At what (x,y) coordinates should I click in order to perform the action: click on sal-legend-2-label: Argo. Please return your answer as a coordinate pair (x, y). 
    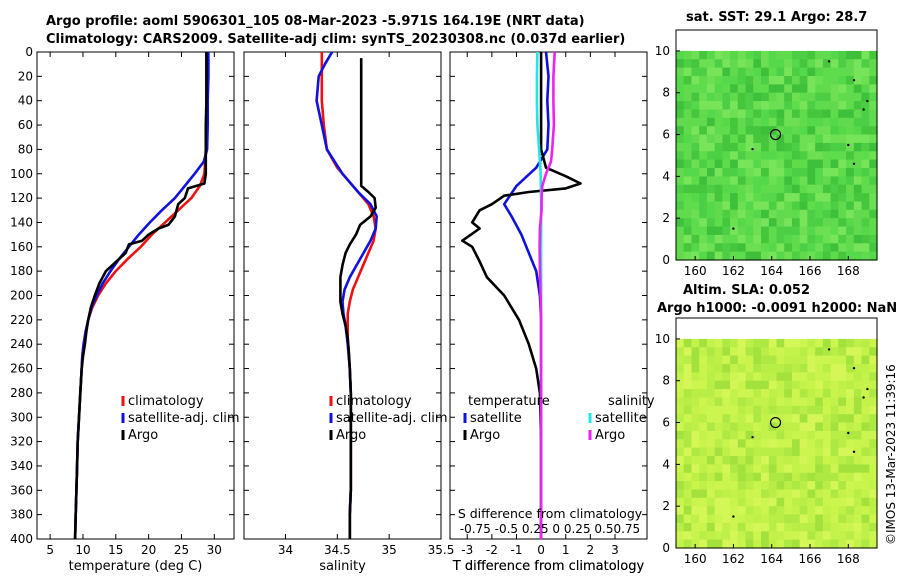
    Looking at the image, I should click on (351, 435).